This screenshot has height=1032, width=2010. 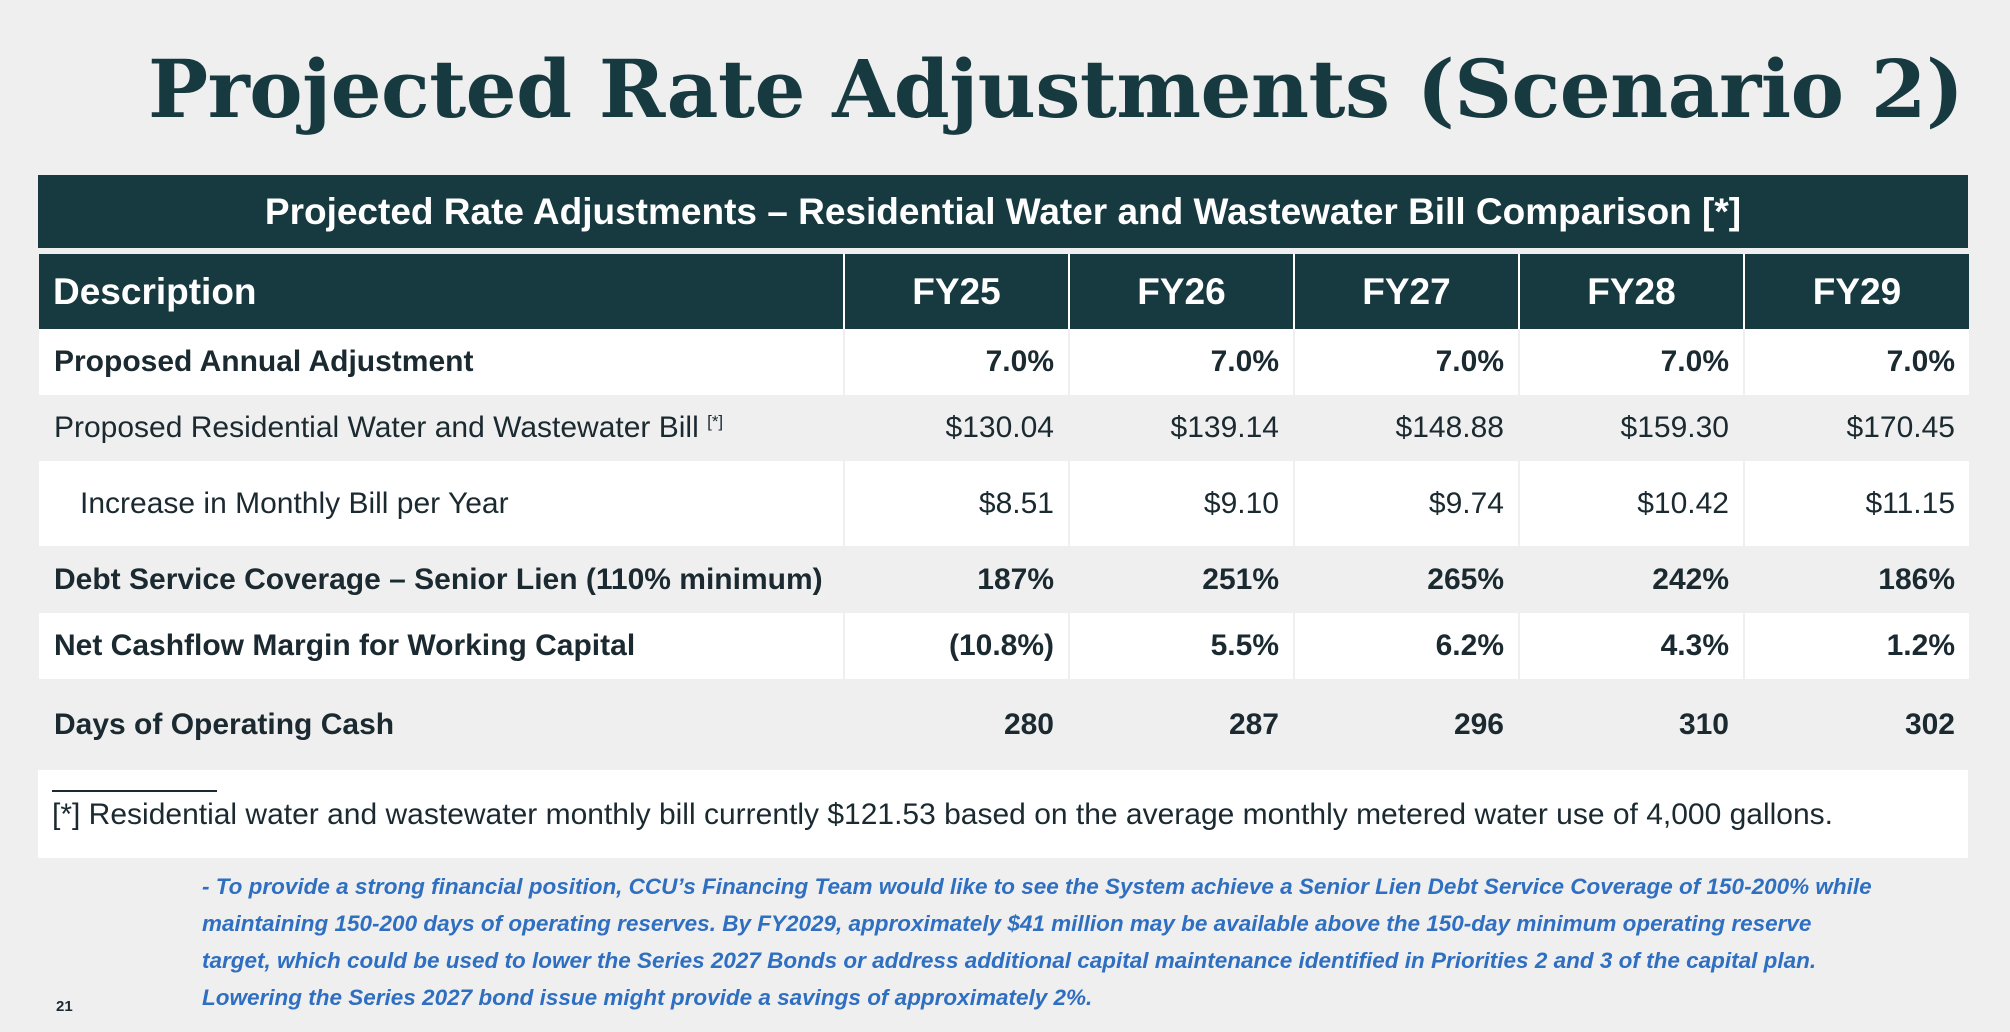 I want to click on table-cell: (10.8%), so click(x=956, y=646).